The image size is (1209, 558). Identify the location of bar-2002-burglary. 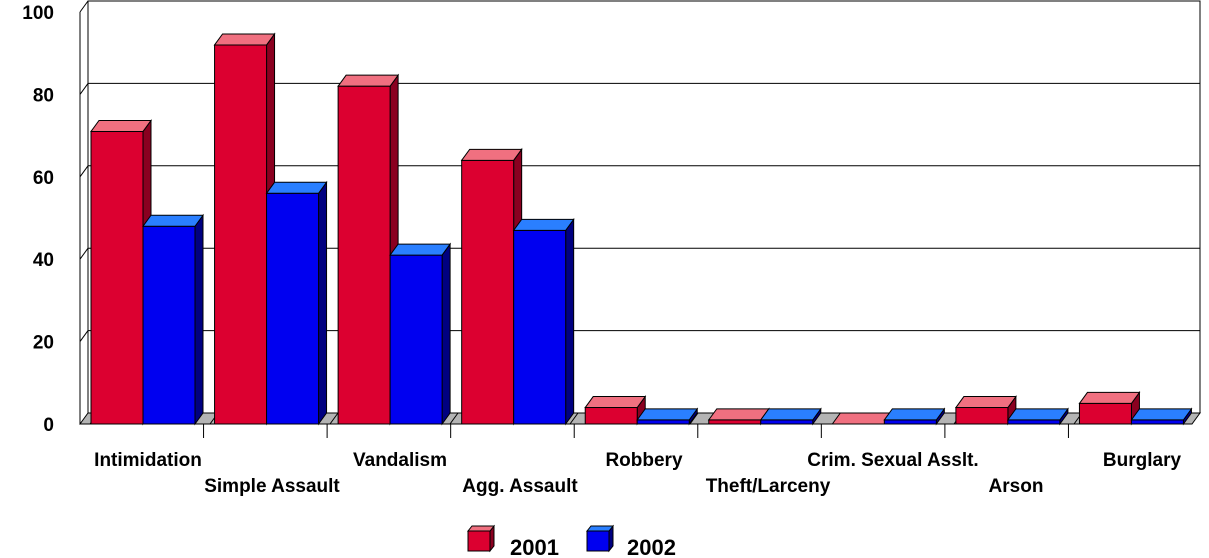
(1161, 416).